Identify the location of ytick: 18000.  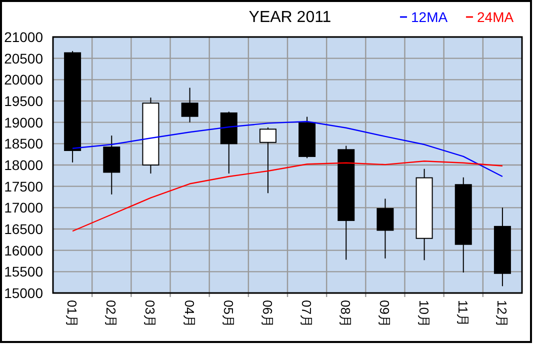
(23, 165).